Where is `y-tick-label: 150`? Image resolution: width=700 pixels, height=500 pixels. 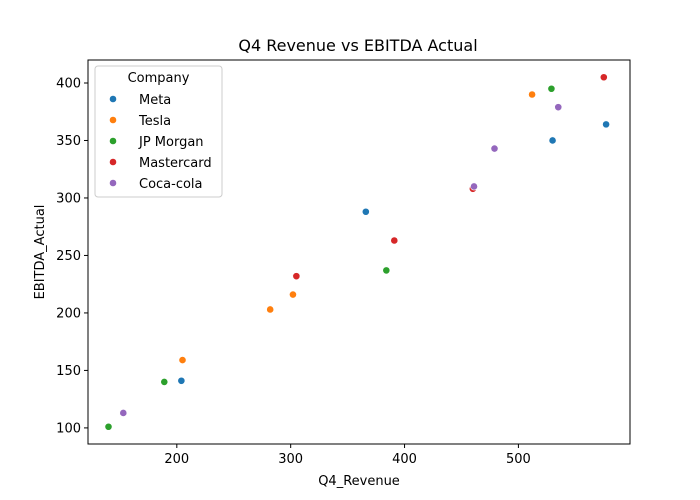 y-tick-label: 150 is located at coordinates (68, 371).